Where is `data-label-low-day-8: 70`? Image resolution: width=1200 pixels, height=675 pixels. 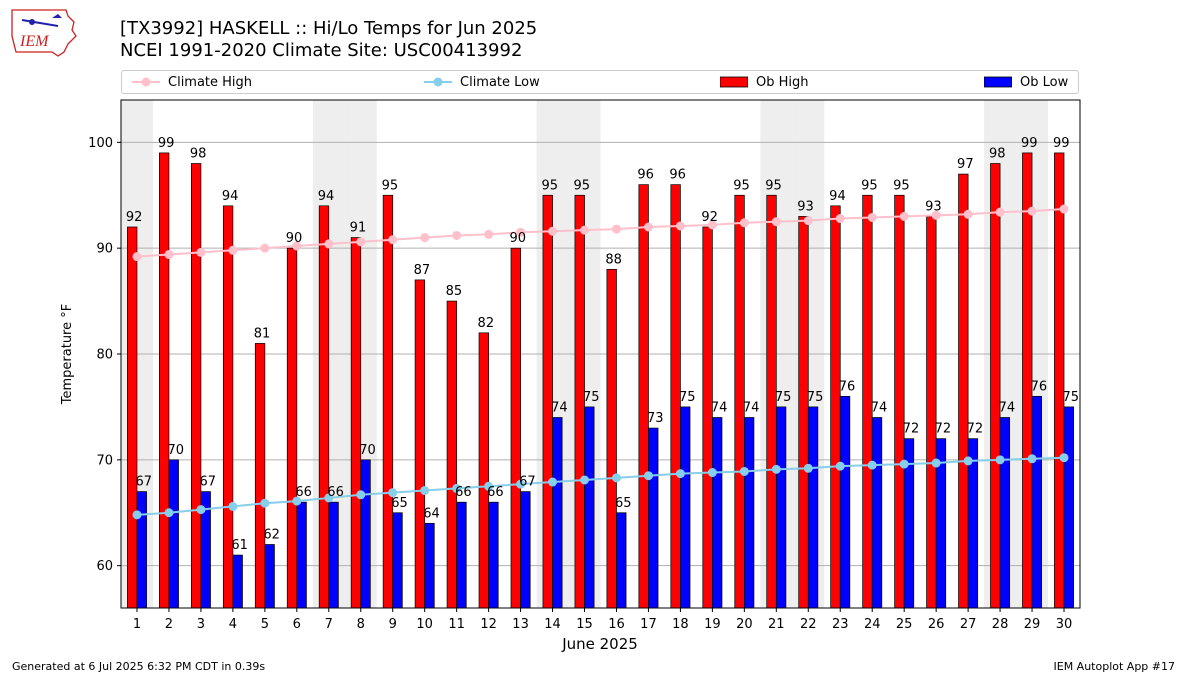
data-label-low-day-8: 70 is located at coordinates (367, 450).